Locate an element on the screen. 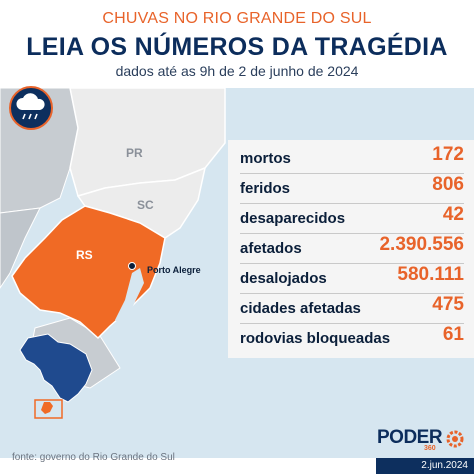 The image size is (474, 474). city-marker is located at coordinates (132, 266).